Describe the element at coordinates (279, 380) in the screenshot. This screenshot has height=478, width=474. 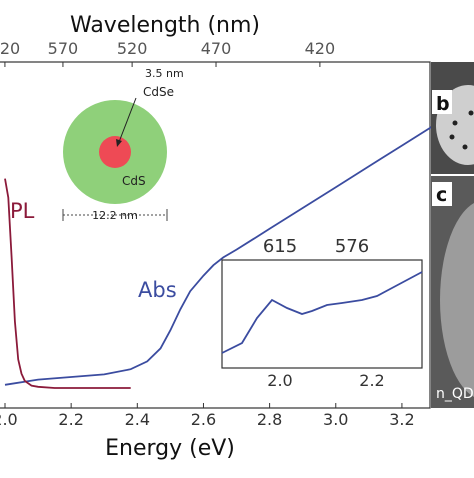
I see `inset-bottom-tick-label: 2.0` at that location.